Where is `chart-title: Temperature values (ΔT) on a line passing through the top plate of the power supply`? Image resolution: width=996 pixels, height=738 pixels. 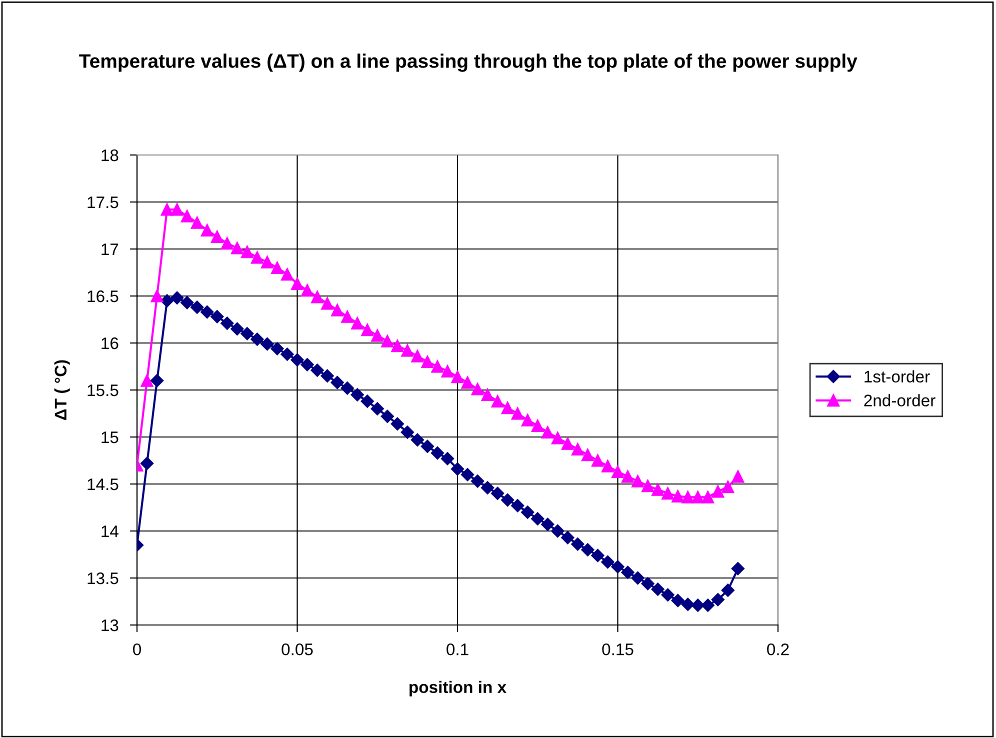
chart-title: Temperature values (ΔT) on a line passing through the top plate of the power supply is located at coordinates (468, 63).